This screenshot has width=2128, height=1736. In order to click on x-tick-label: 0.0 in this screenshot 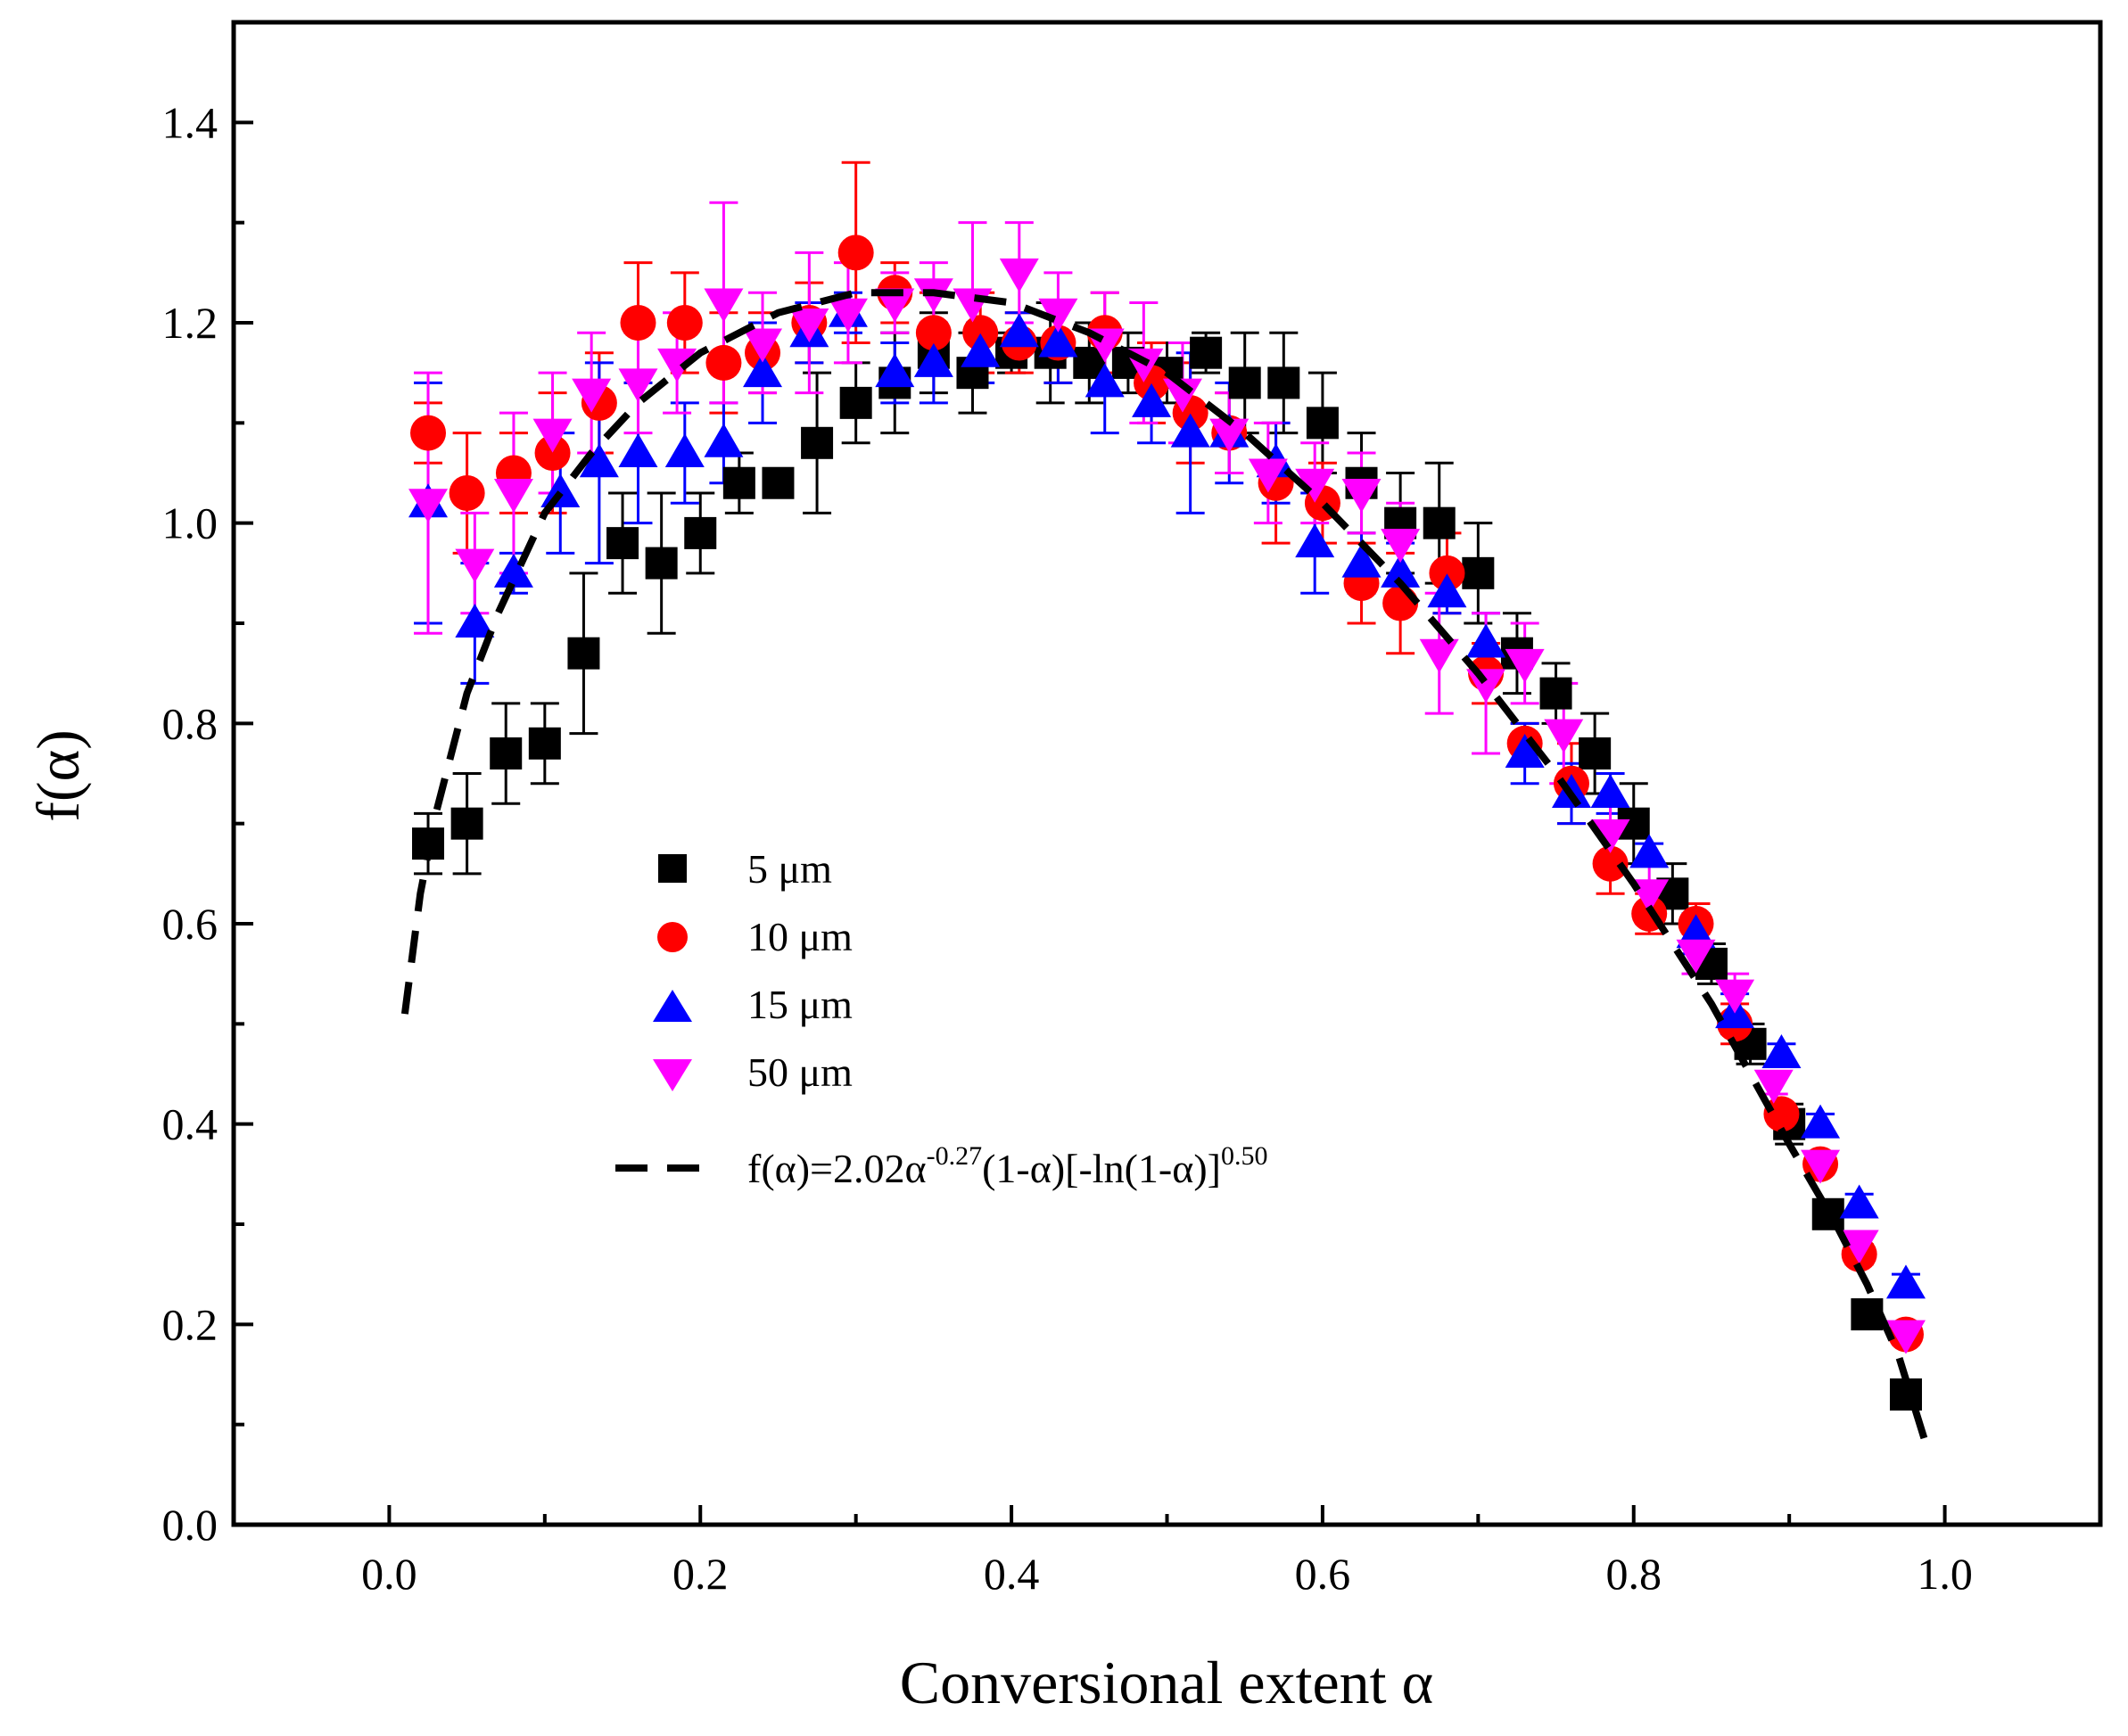, I will do `click(389, 1574)`.